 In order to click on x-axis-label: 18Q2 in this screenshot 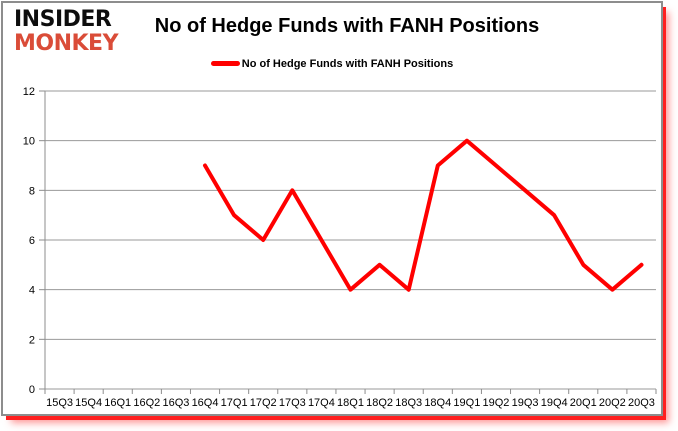, I will do `click(379, 403)`.